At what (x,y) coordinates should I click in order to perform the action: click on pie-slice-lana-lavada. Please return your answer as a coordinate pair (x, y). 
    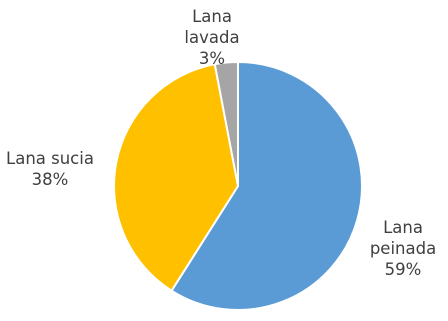
    Looking at the image, I should click on (226, 123).